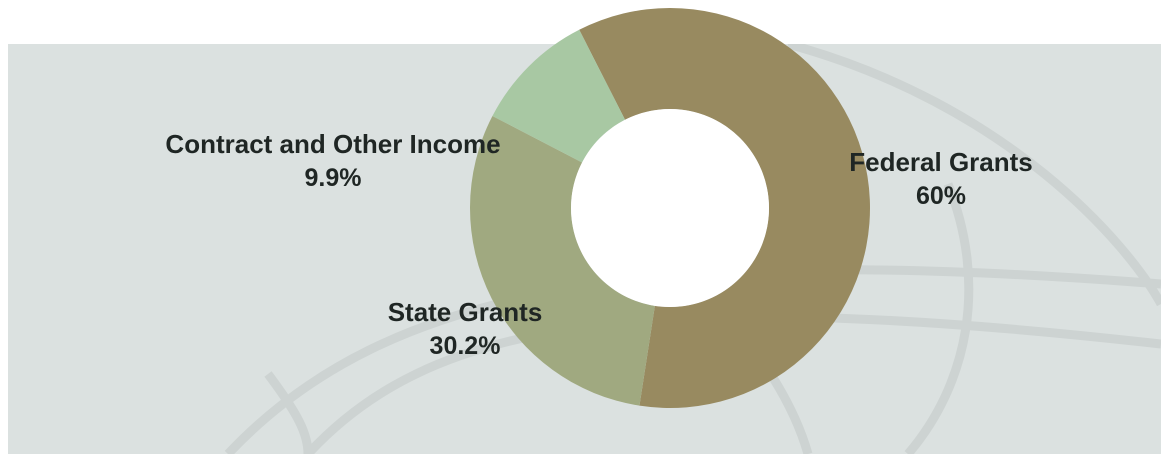 The height and width of the screenshot is (454, 1161). What do you see at coordinates (941, 162) in the screenshot?
I see `slice-name-federal-grants: Federal Grants` at bounding box center [941, 162].